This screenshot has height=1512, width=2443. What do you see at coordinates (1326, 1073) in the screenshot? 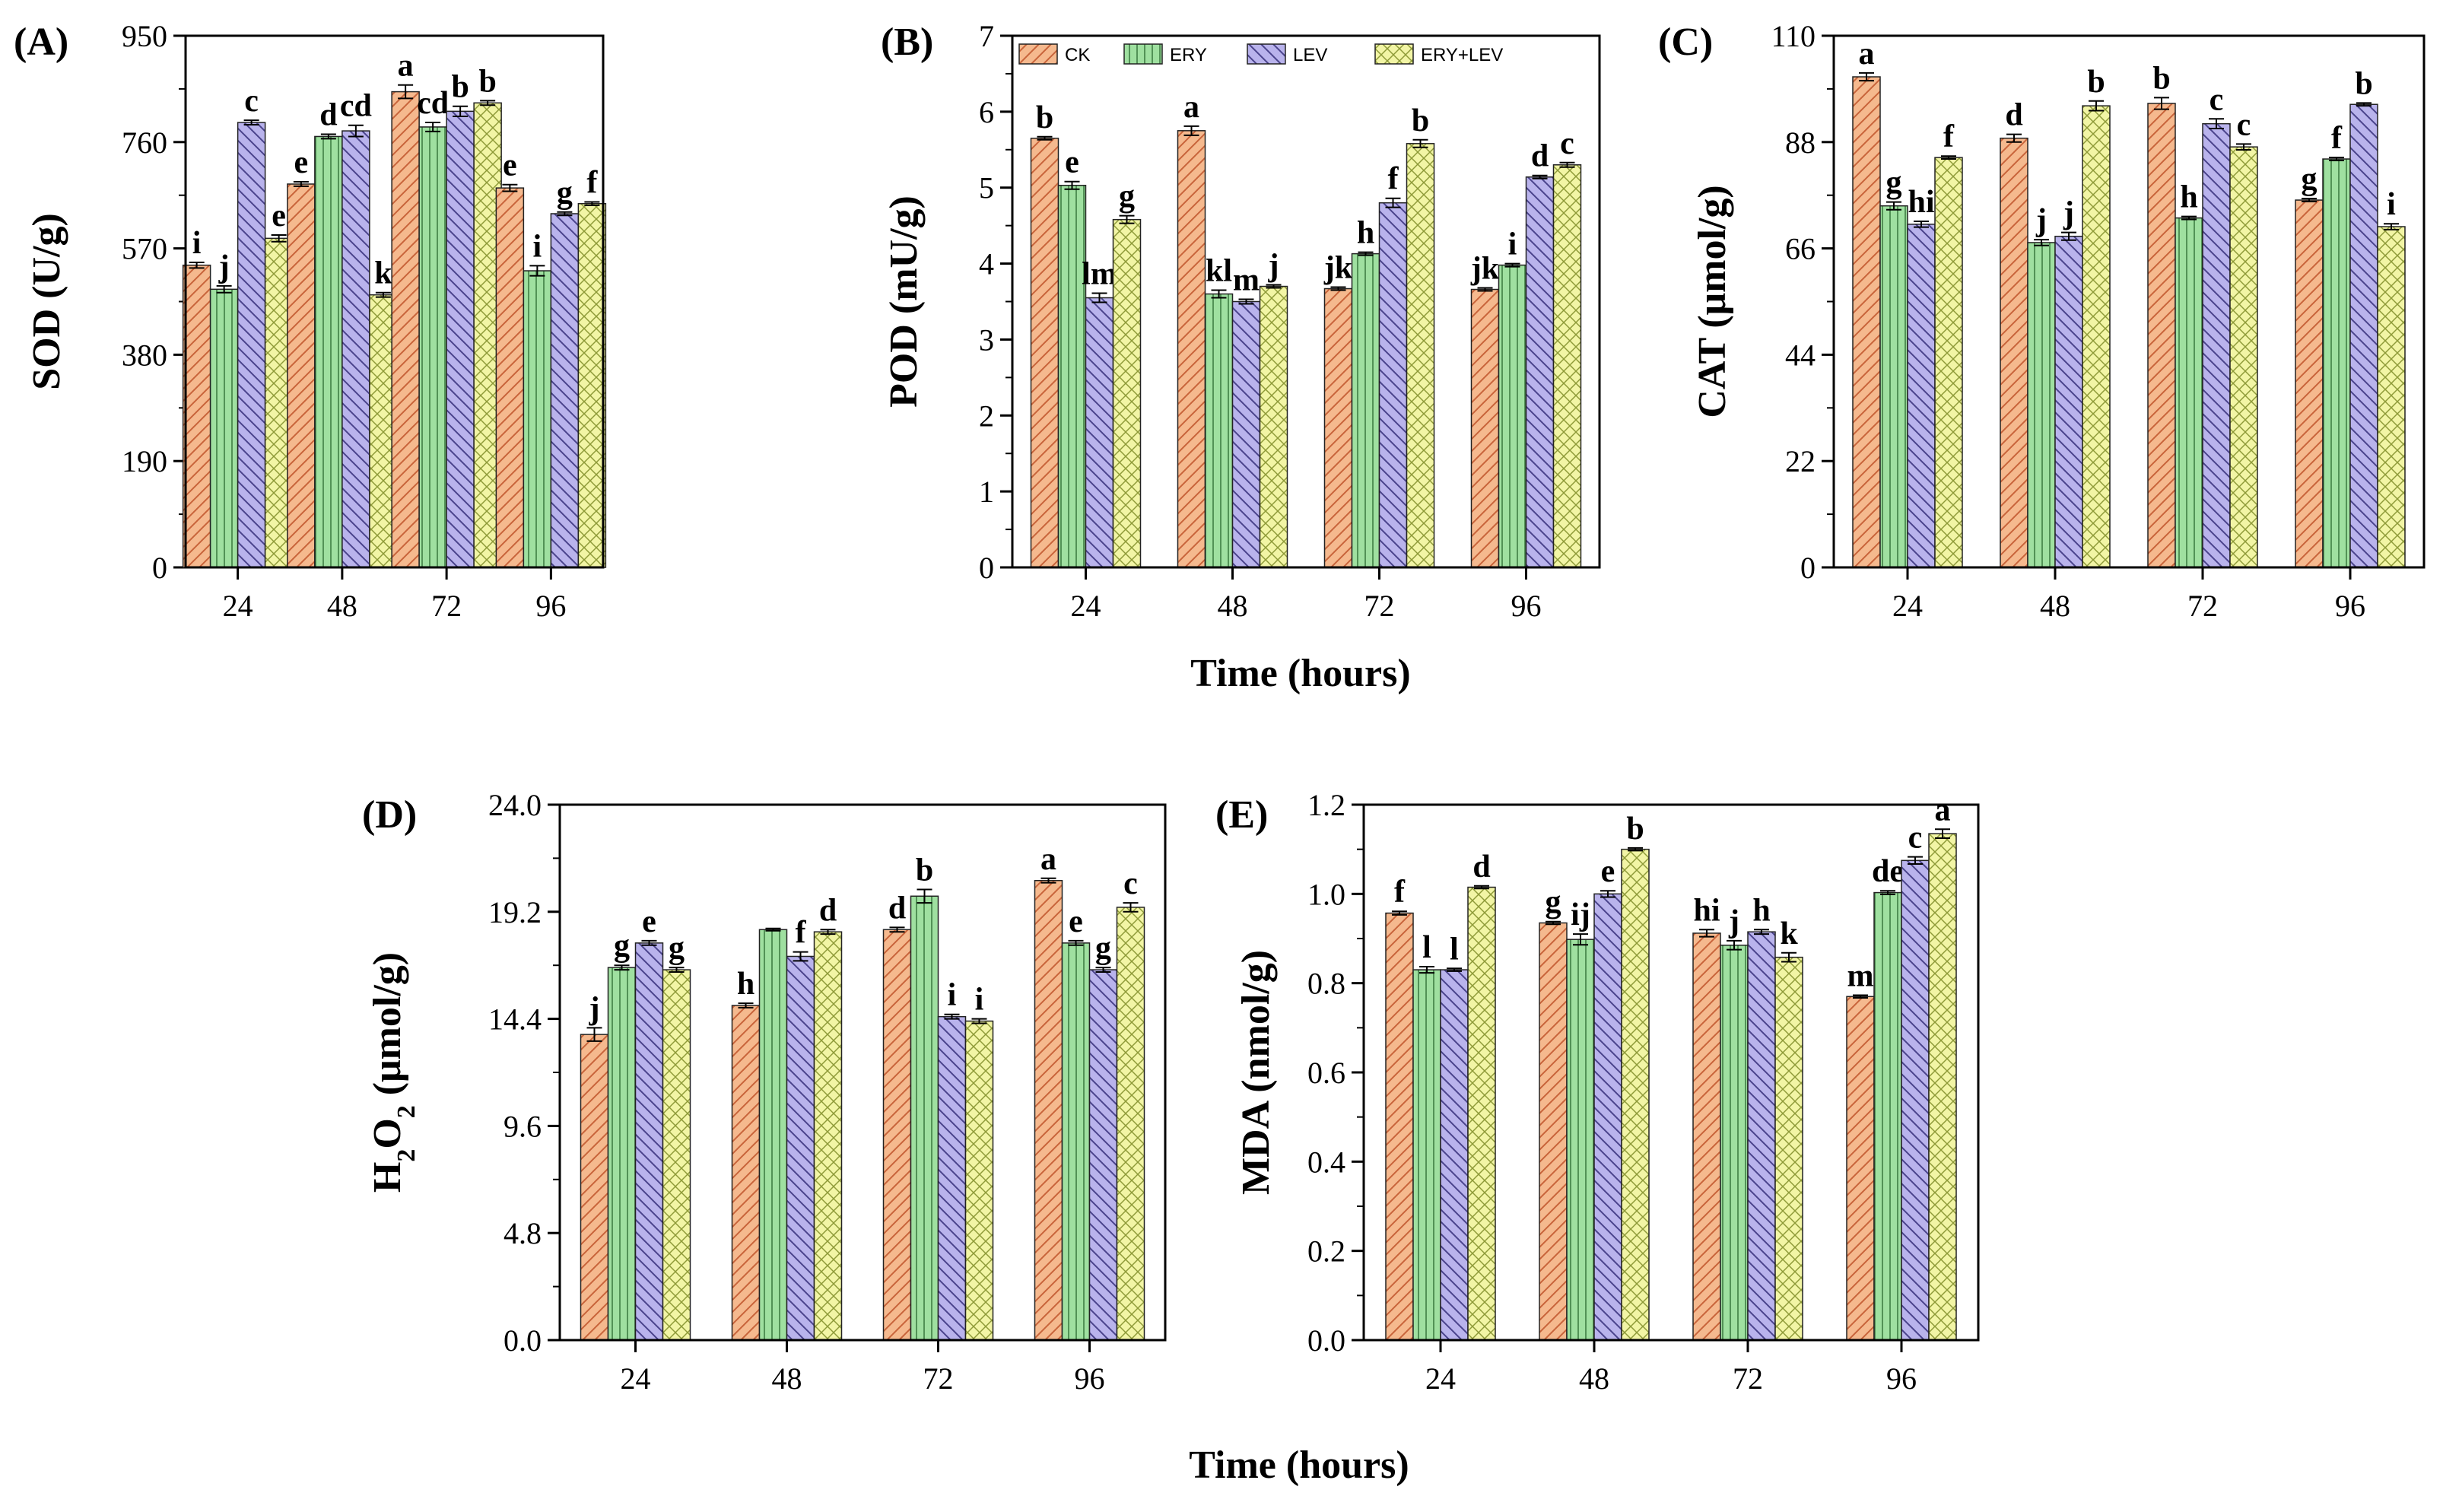
I see `y-tick-label: 0.6` at bounding box center [1326, 1073].